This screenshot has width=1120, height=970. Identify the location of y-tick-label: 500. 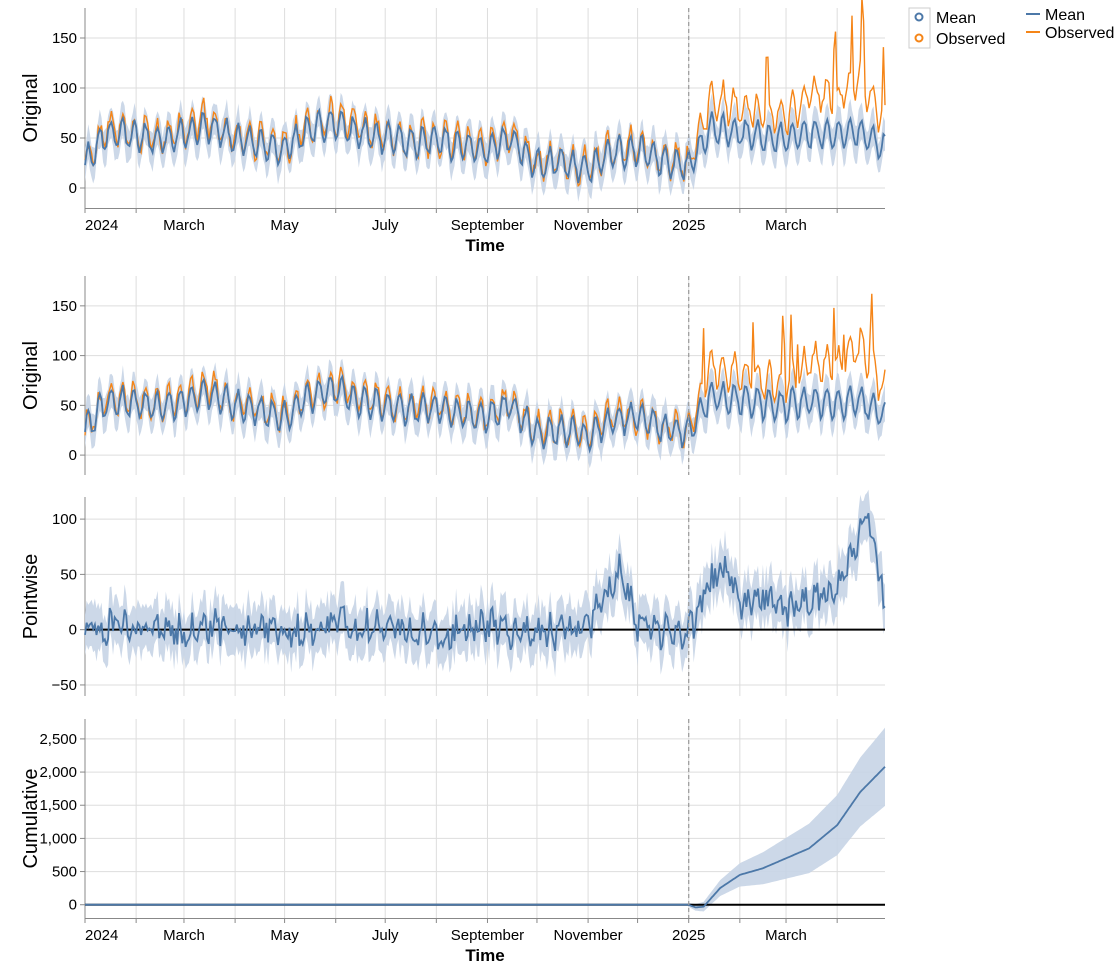
(64, 872).